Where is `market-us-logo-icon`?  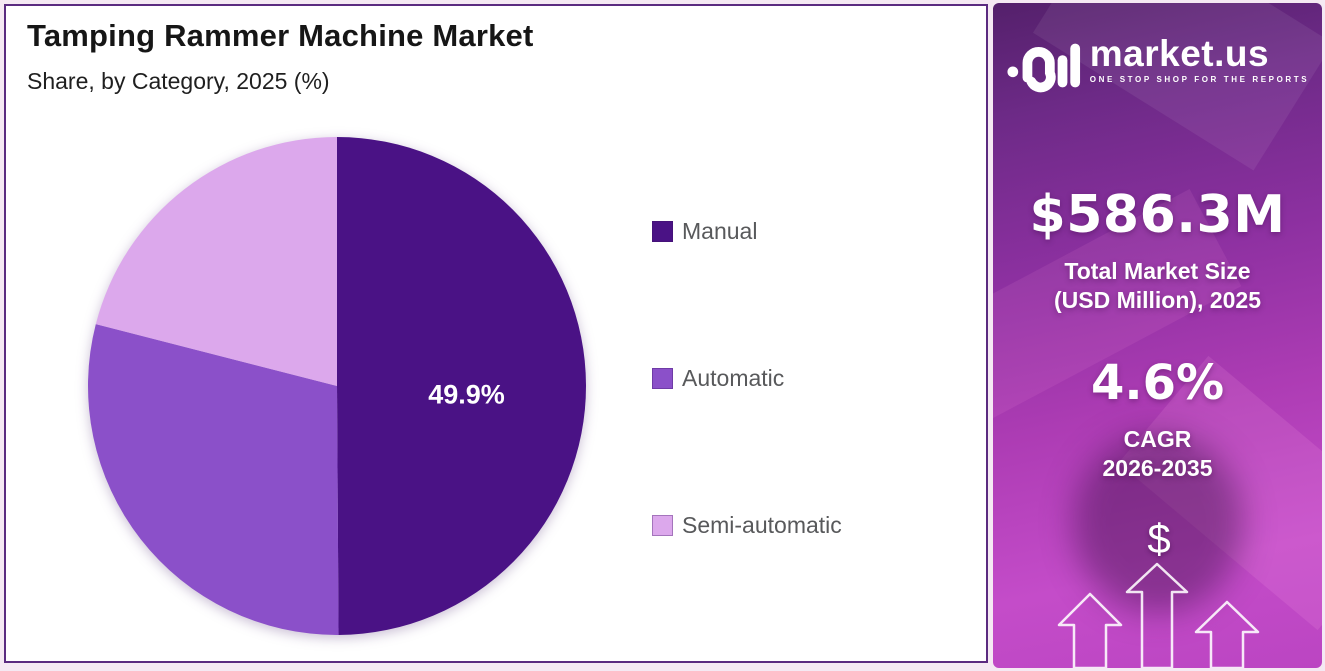
market-us-logo-icon is located at coordinates (1044, 67).